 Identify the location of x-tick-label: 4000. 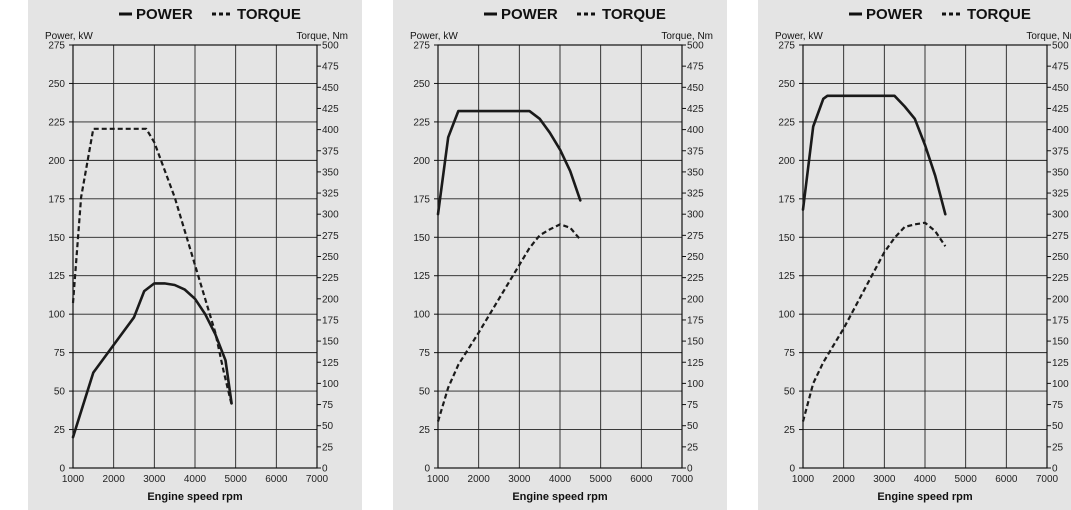
(195, 479).